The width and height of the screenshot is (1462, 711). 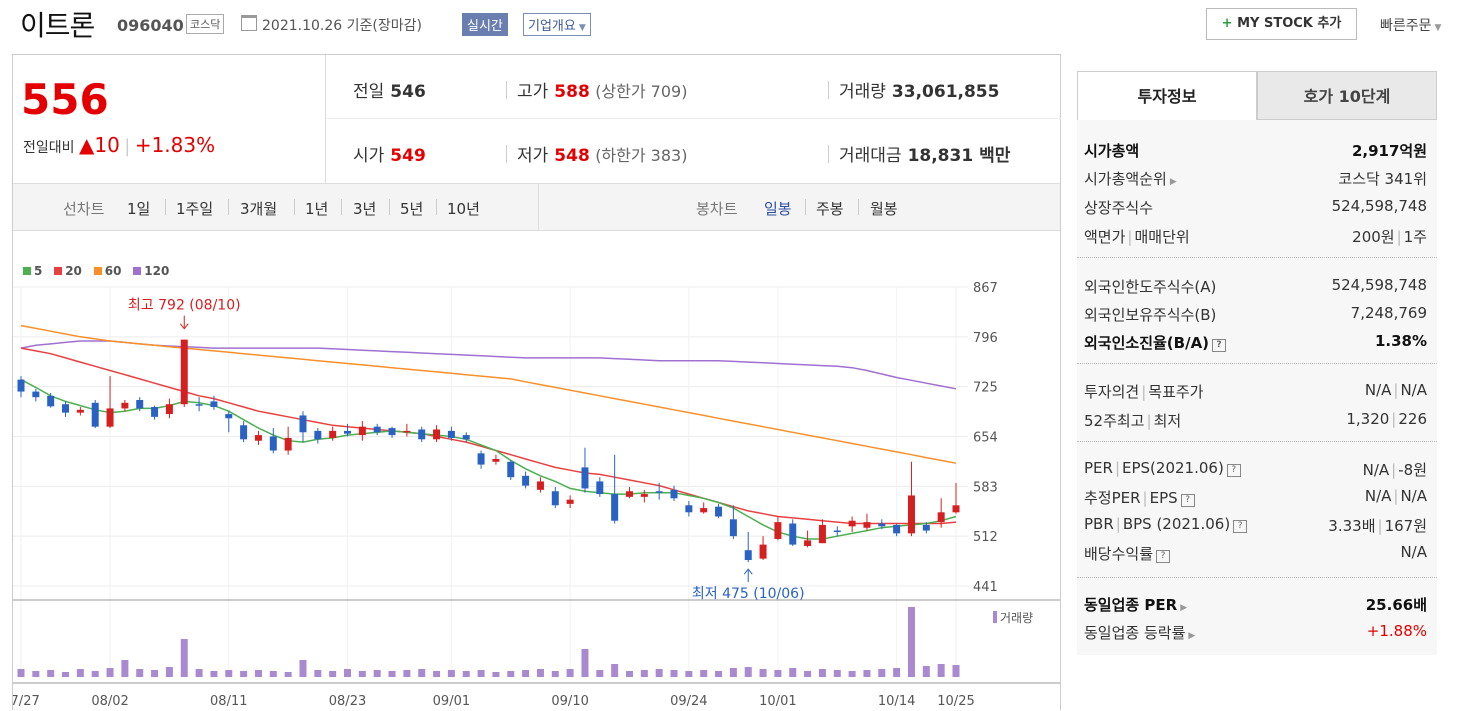 What do you see at coordinates (830, 209) in the screenshot?
I see `candle-weekly: 주봉` at bounding box center [830, 209].